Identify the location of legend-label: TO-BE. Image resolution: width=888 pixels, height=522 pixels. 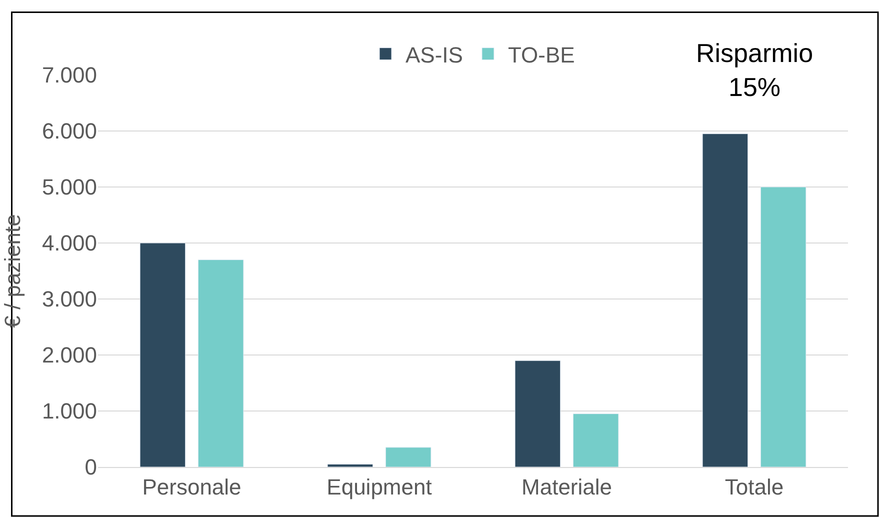
(541, 55).